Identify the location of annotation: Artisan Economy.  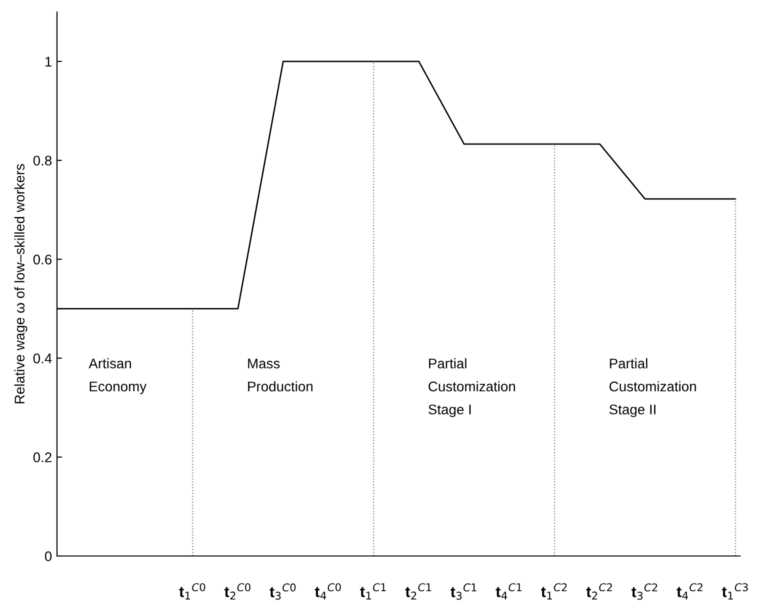
(117, 376).